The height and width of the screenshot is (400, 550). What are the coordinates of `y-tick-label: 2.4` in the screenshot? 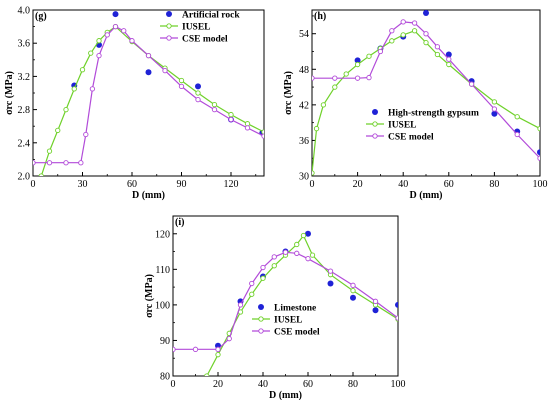 It's located at (24, 143).